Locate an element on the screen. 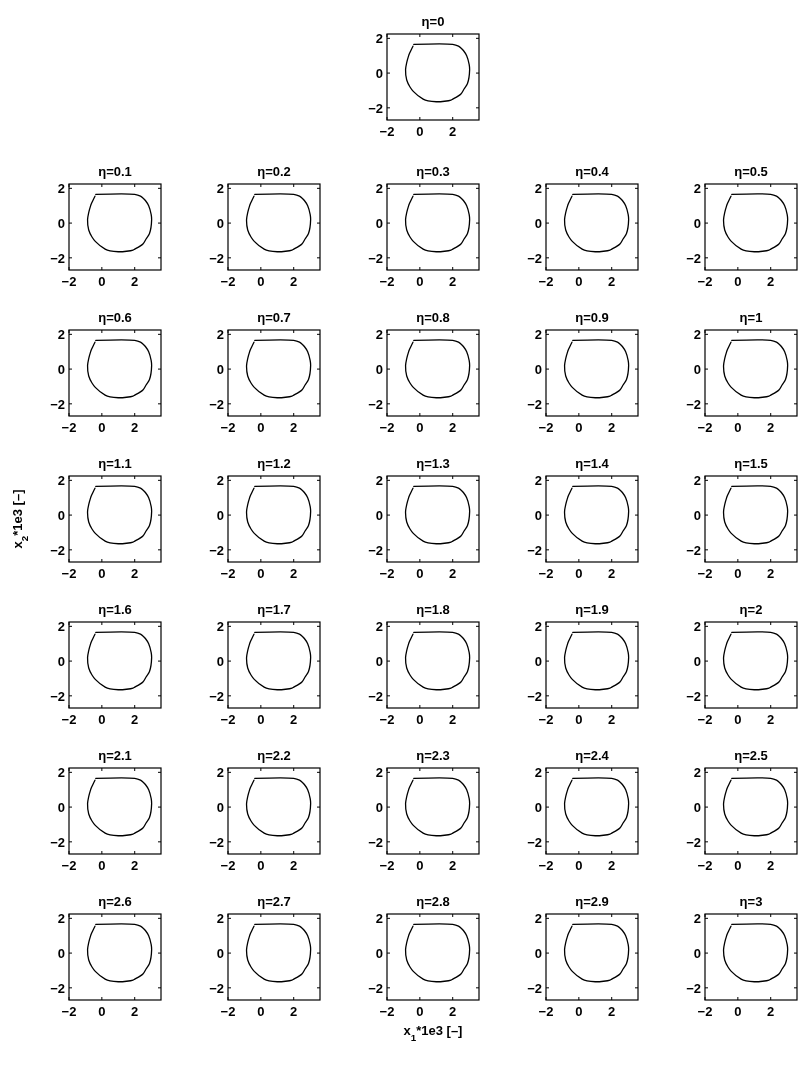  chart-title: η=2 is located at coordinates (751, 609).